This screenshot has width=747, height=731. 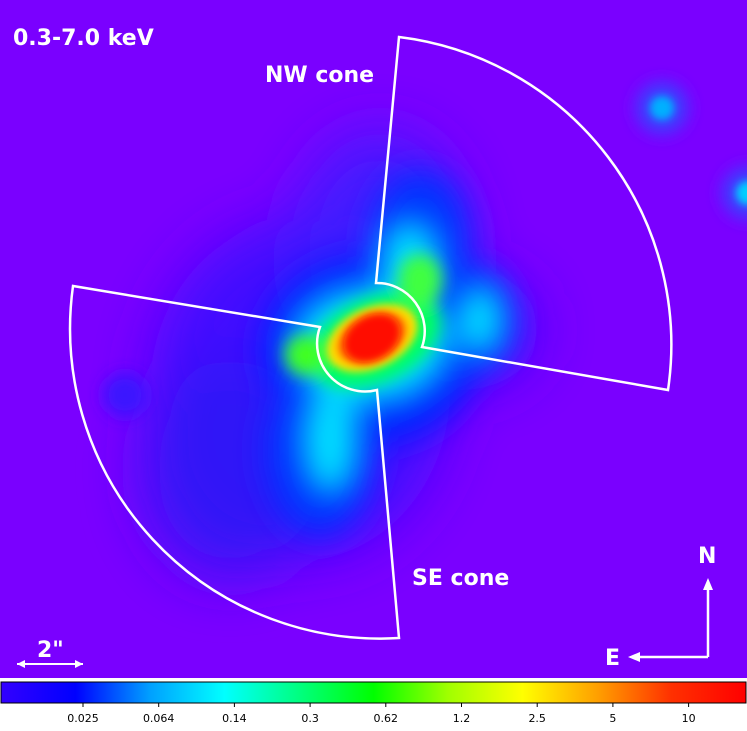 I want to click on colorbar: 0.025 0.064 0.14 0.3 0.62 1.2 2.5 5 10, so click(x=373, y=704).